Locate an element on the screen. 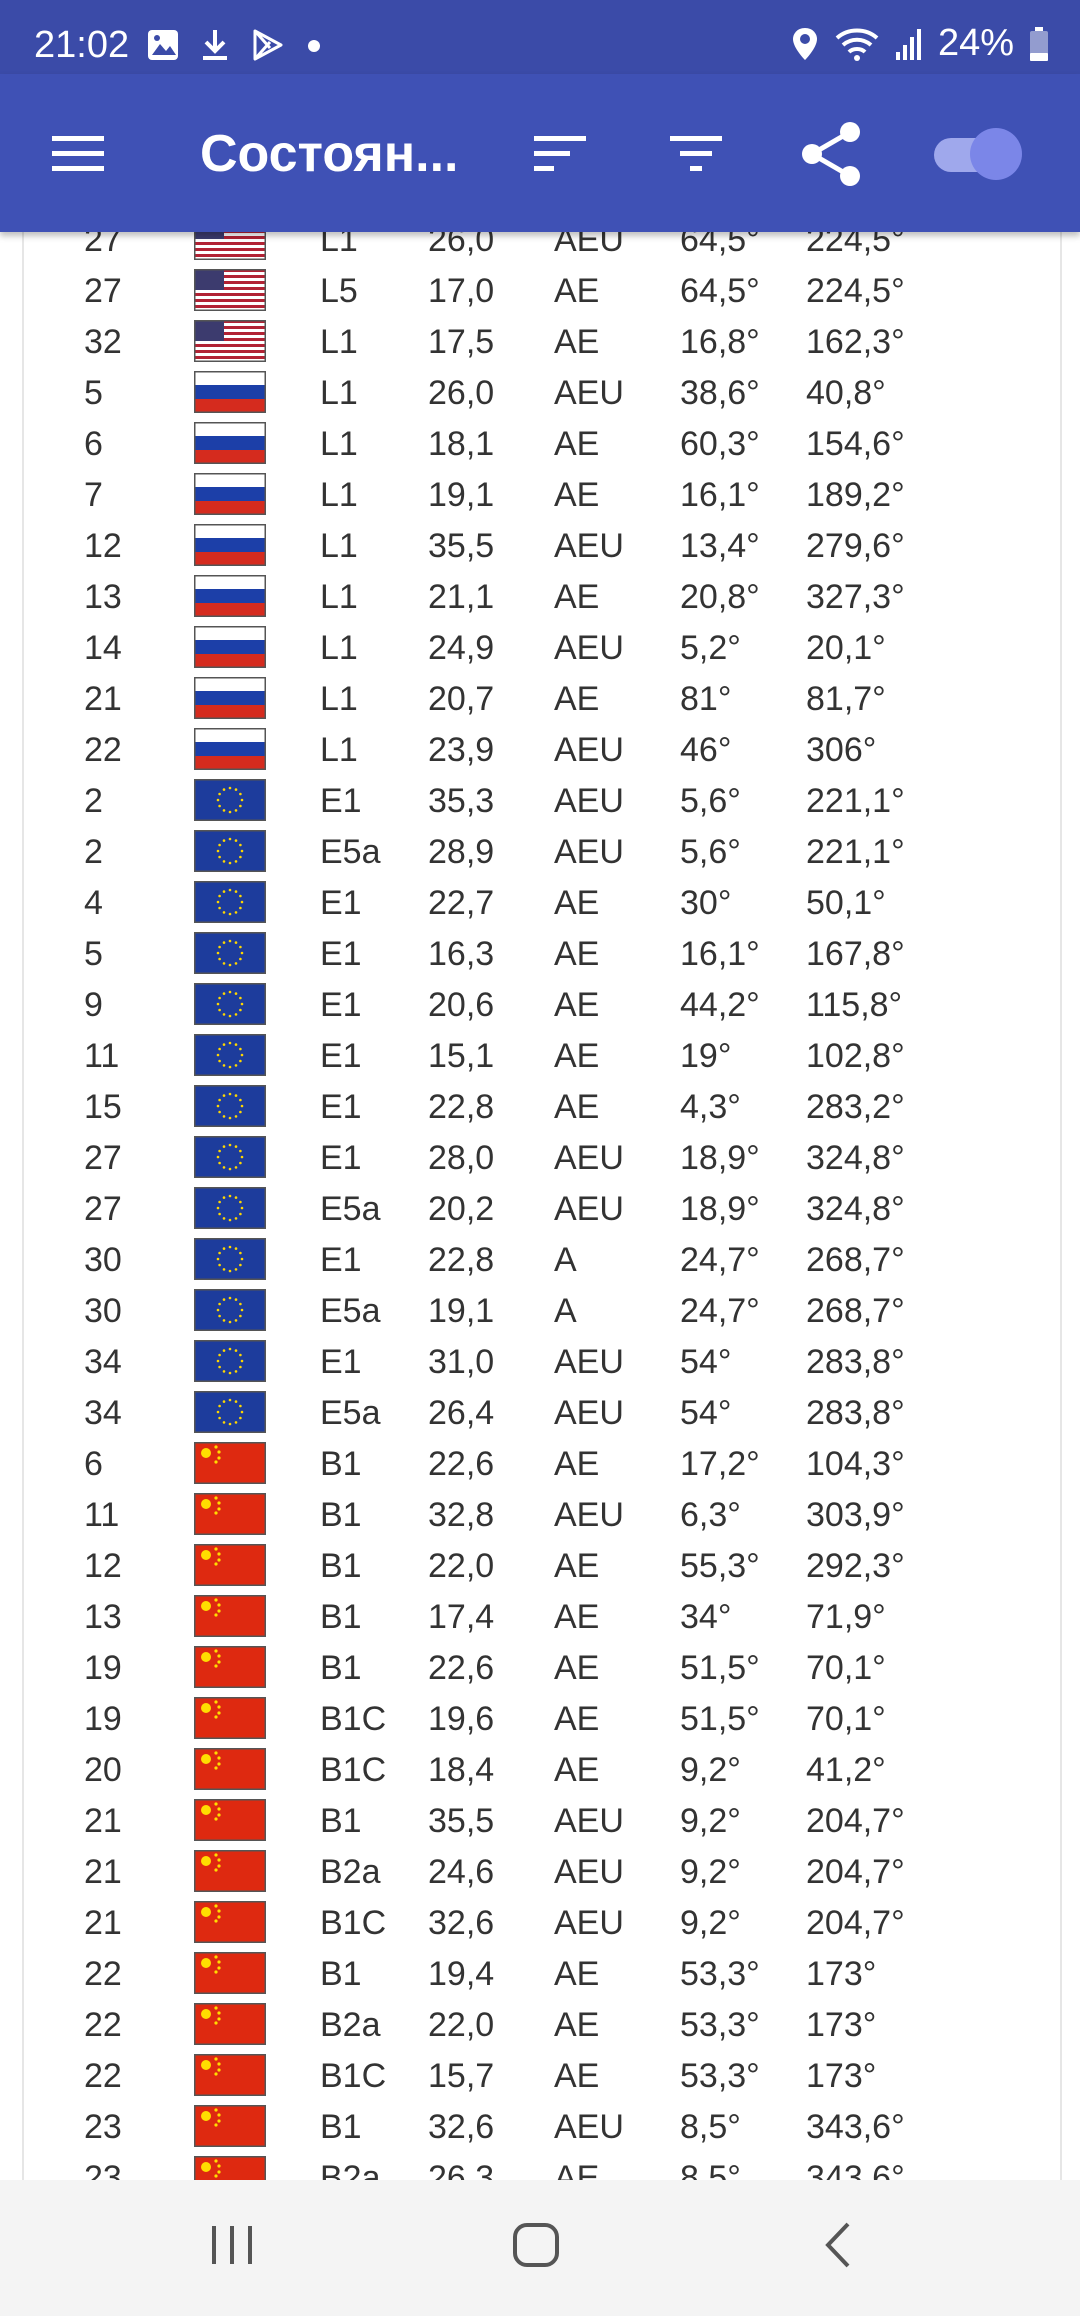  signal-strength: 20,6 is located at coordinates (461, 1005).